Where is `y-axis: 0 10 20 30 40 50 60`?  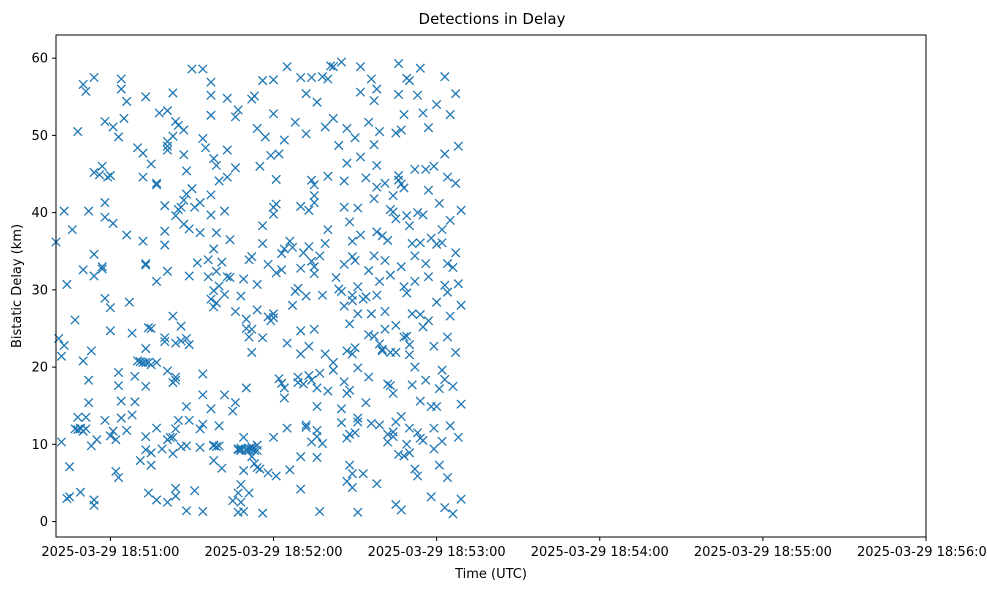
y-axis: 0 10 20 30 40 50 60 is located at coordinates (43, 291).